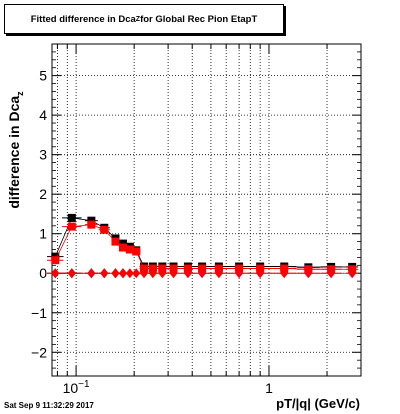 This screenshot has height=414, width=400. Describe the element at coordinates (43, 115) in the screenshot. I see `y-tick-label: 4` at that location.